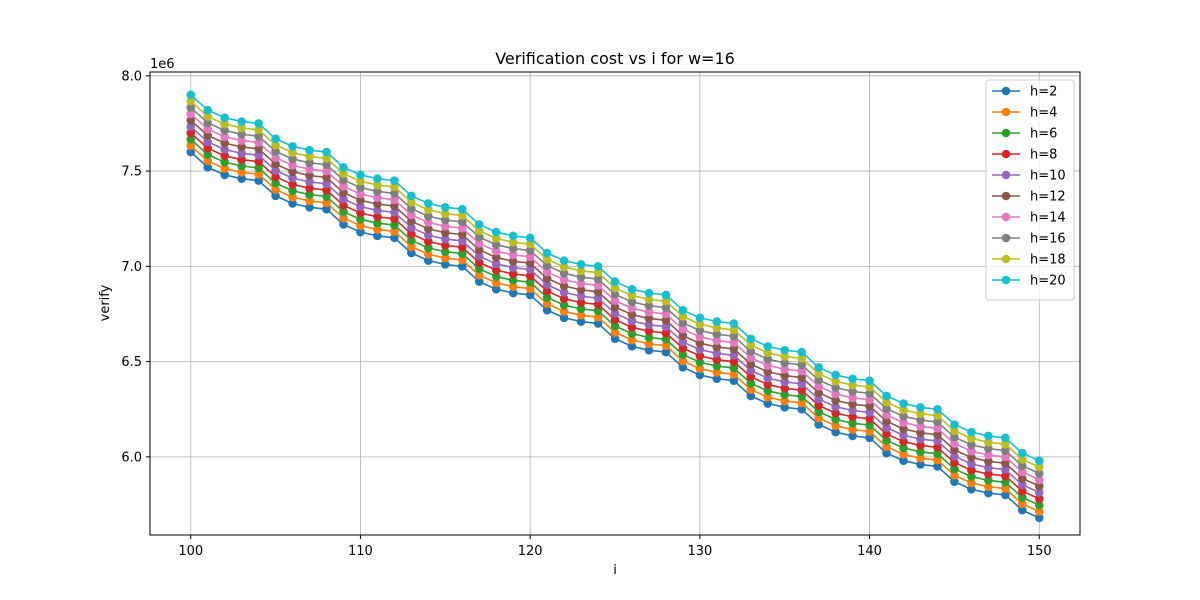  Describe the element at coordinates (131, 457) in the screenshot. I see `y-tick-label: 6.0` at that location.